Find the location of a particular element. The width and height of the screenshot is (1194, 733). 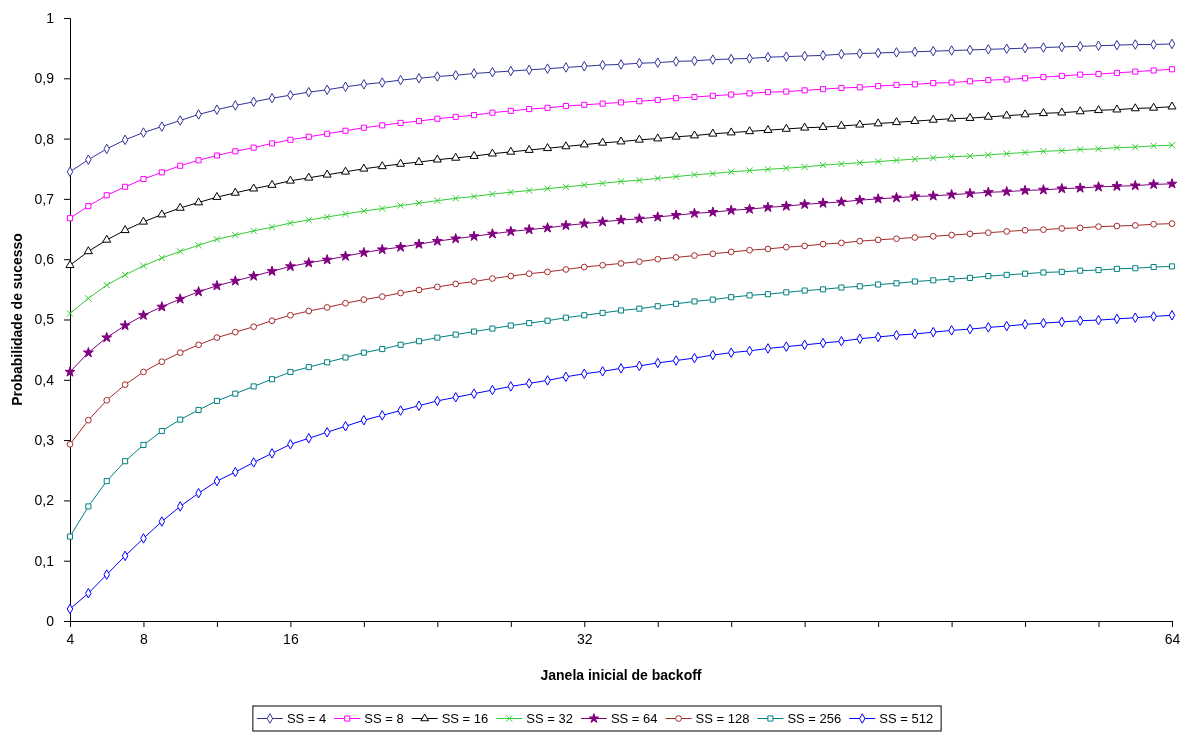

x-tick-label: 8 is located at coordinates (144, 639).